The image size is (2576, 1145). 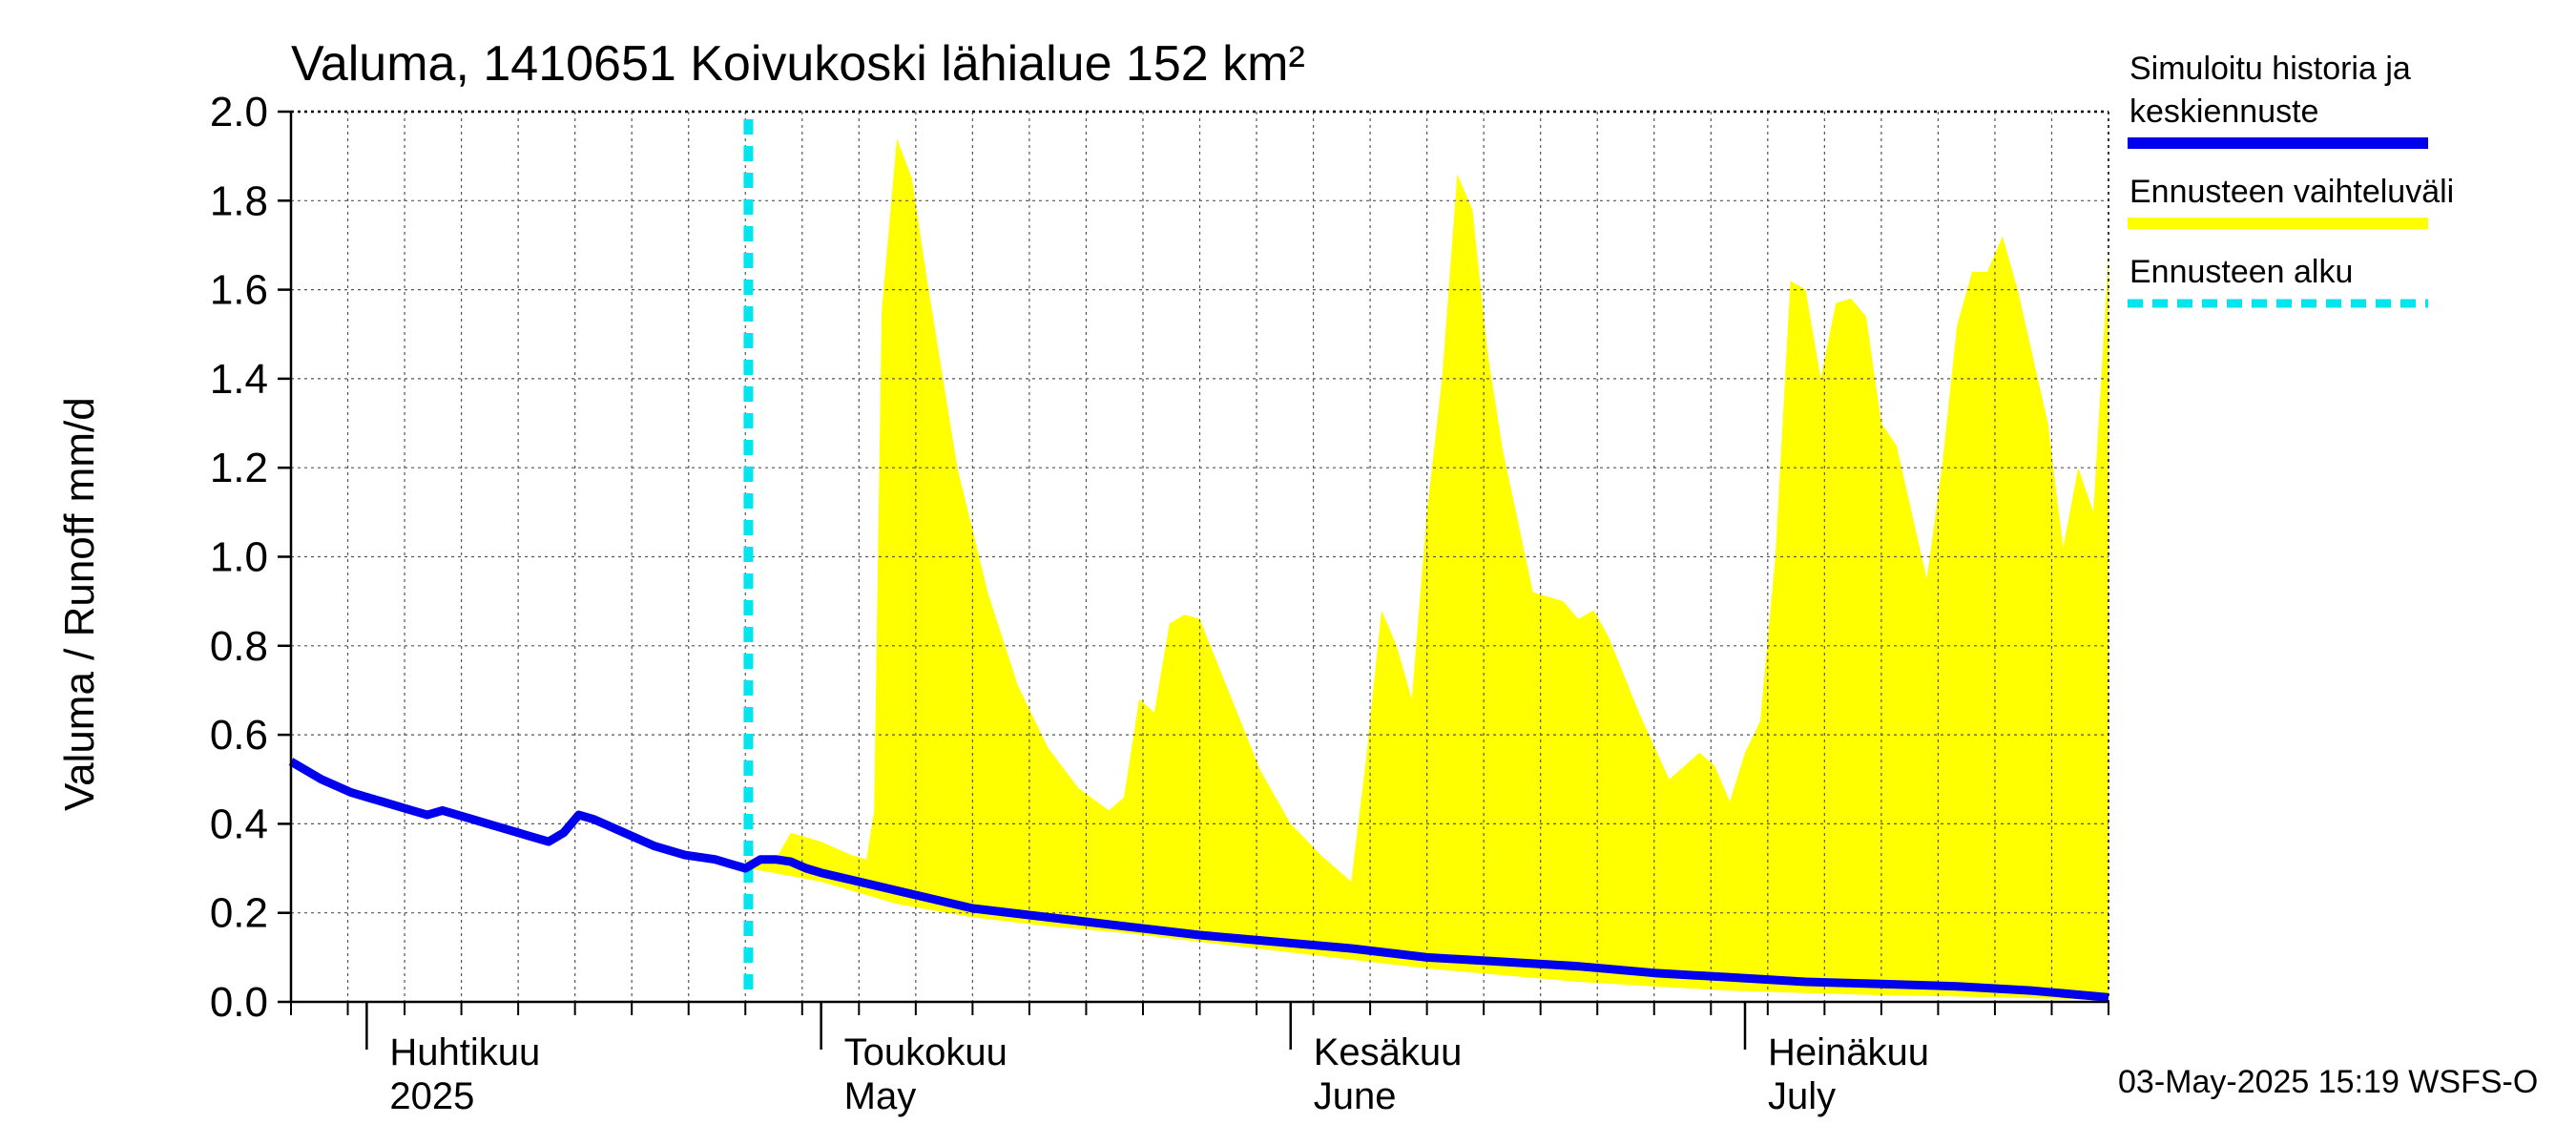 What do you see at coordinates (239, 290) in the screenshot?
I see `y-tick-label: 1.6` at bounding box center [239, 290].